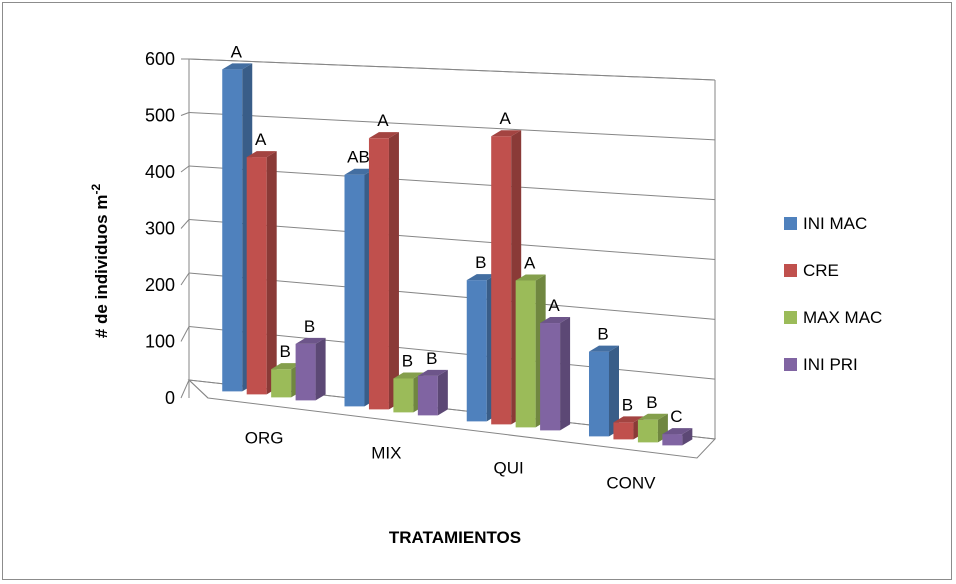  I want to click on legend-item: MAX MAC, so click(833, 317).